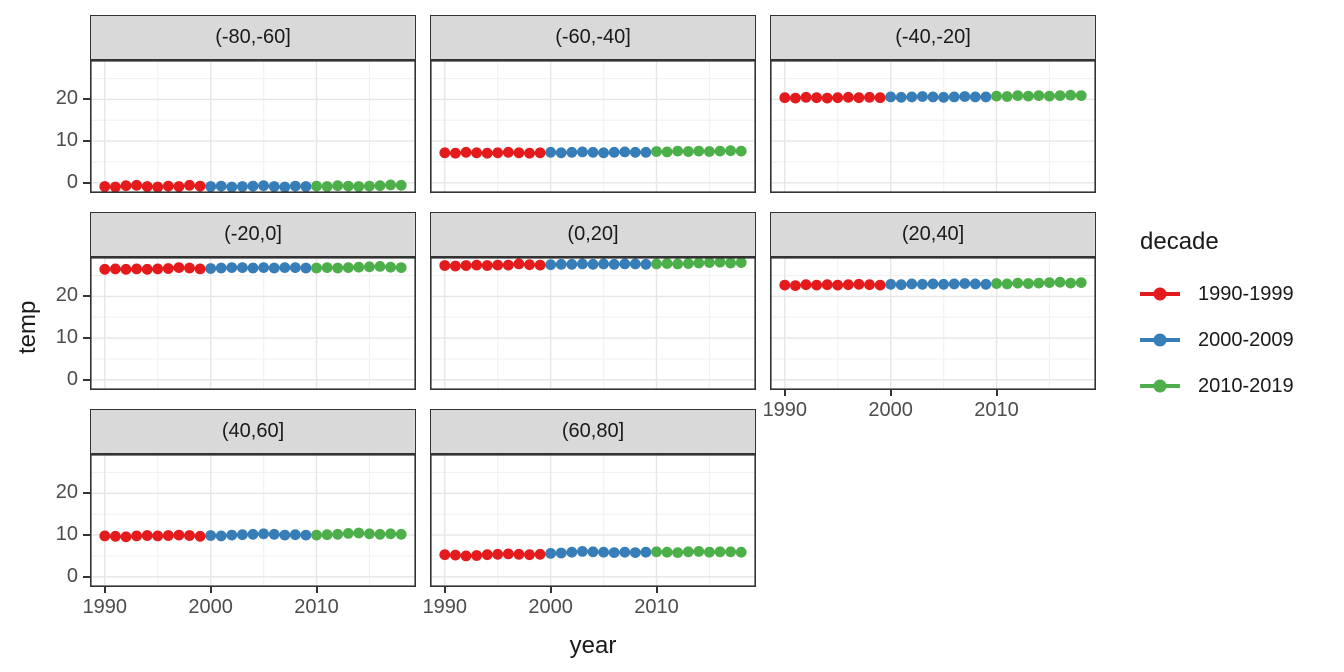  I want to click on facet-strip: (-40,-20], so click(933, 37).